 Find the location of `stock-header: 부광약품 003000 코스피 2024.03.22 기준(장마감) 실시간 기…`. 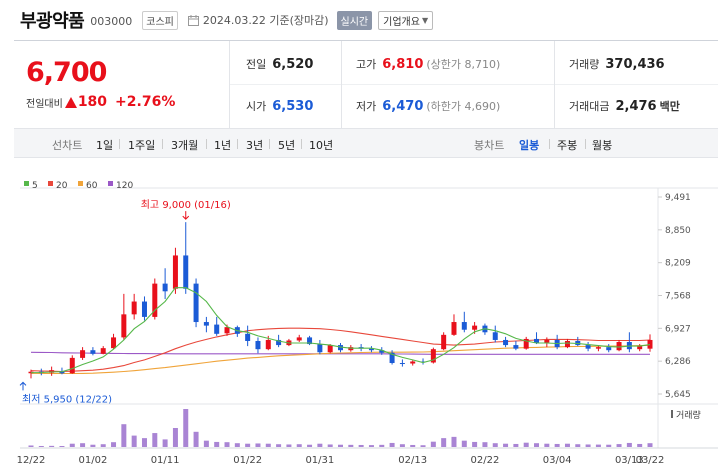

stock-header: 부광약품 003000 코스피 2024.03.22 기준(장마감) 실시간 기… is located at coordinates (359, 20).